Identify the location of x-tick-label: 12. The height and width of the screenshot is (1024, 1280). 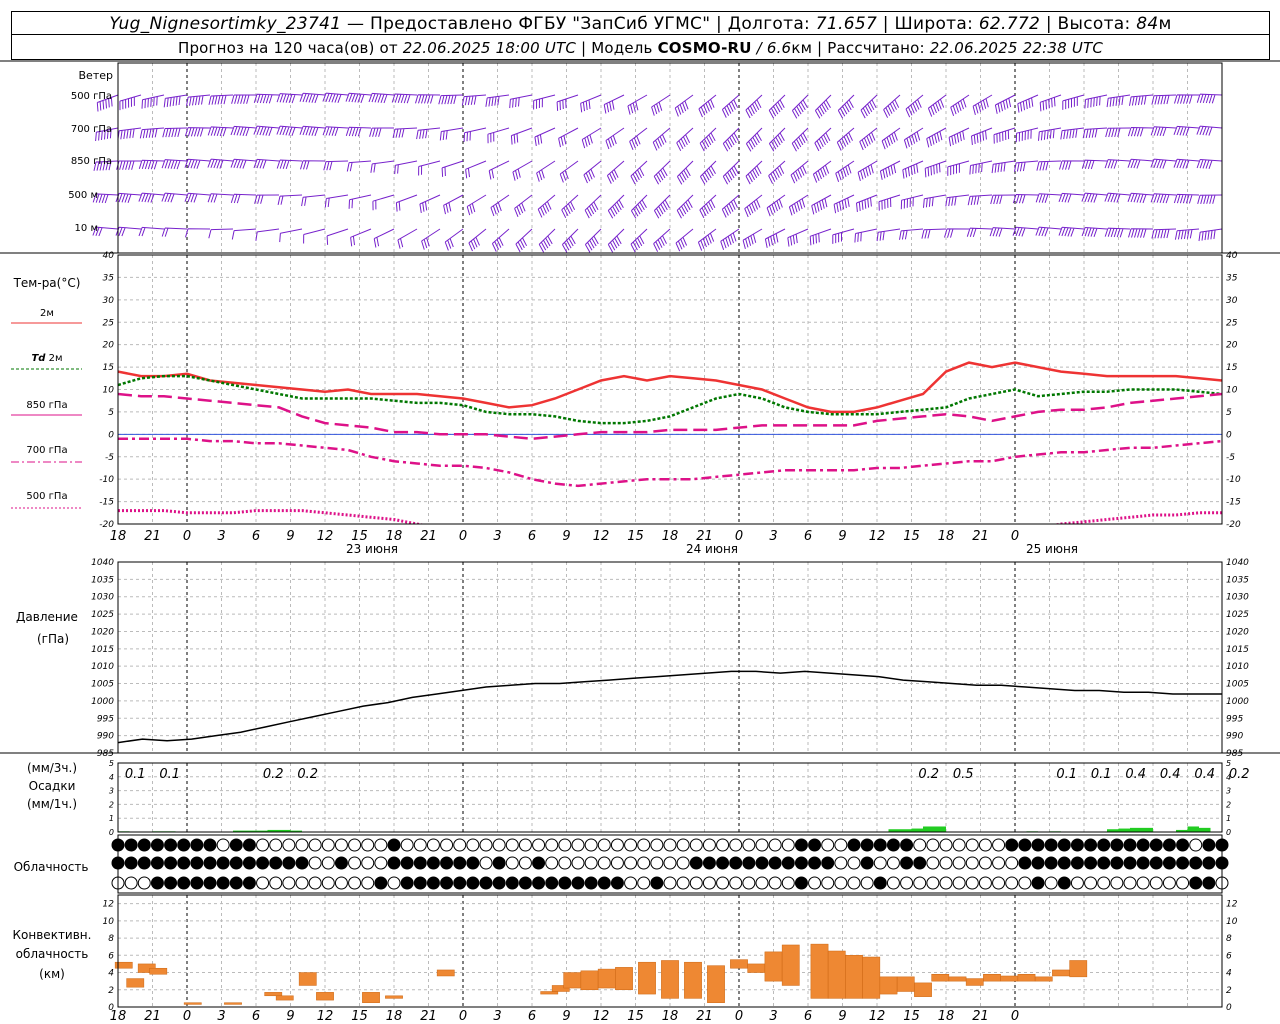
(877, 536).